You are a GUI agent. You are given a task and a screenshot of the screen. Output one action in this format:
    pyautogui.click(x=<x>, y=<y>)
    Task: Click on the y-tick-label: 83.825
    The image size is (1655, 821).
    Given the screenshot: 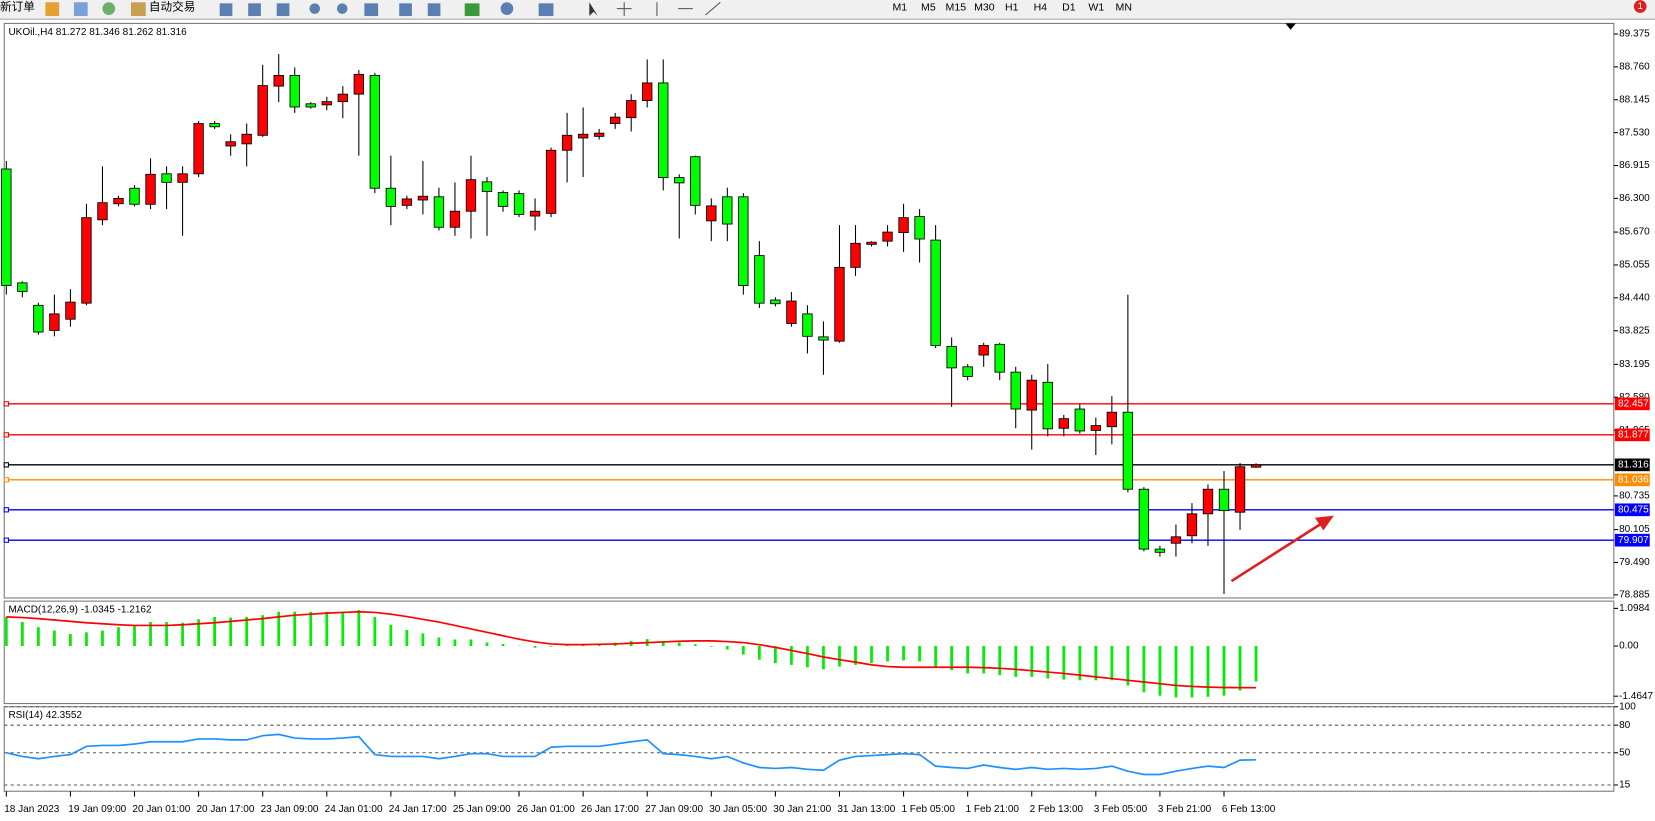 What is the action you would take?
    pyautogui.click(x=1634, y=330)
    